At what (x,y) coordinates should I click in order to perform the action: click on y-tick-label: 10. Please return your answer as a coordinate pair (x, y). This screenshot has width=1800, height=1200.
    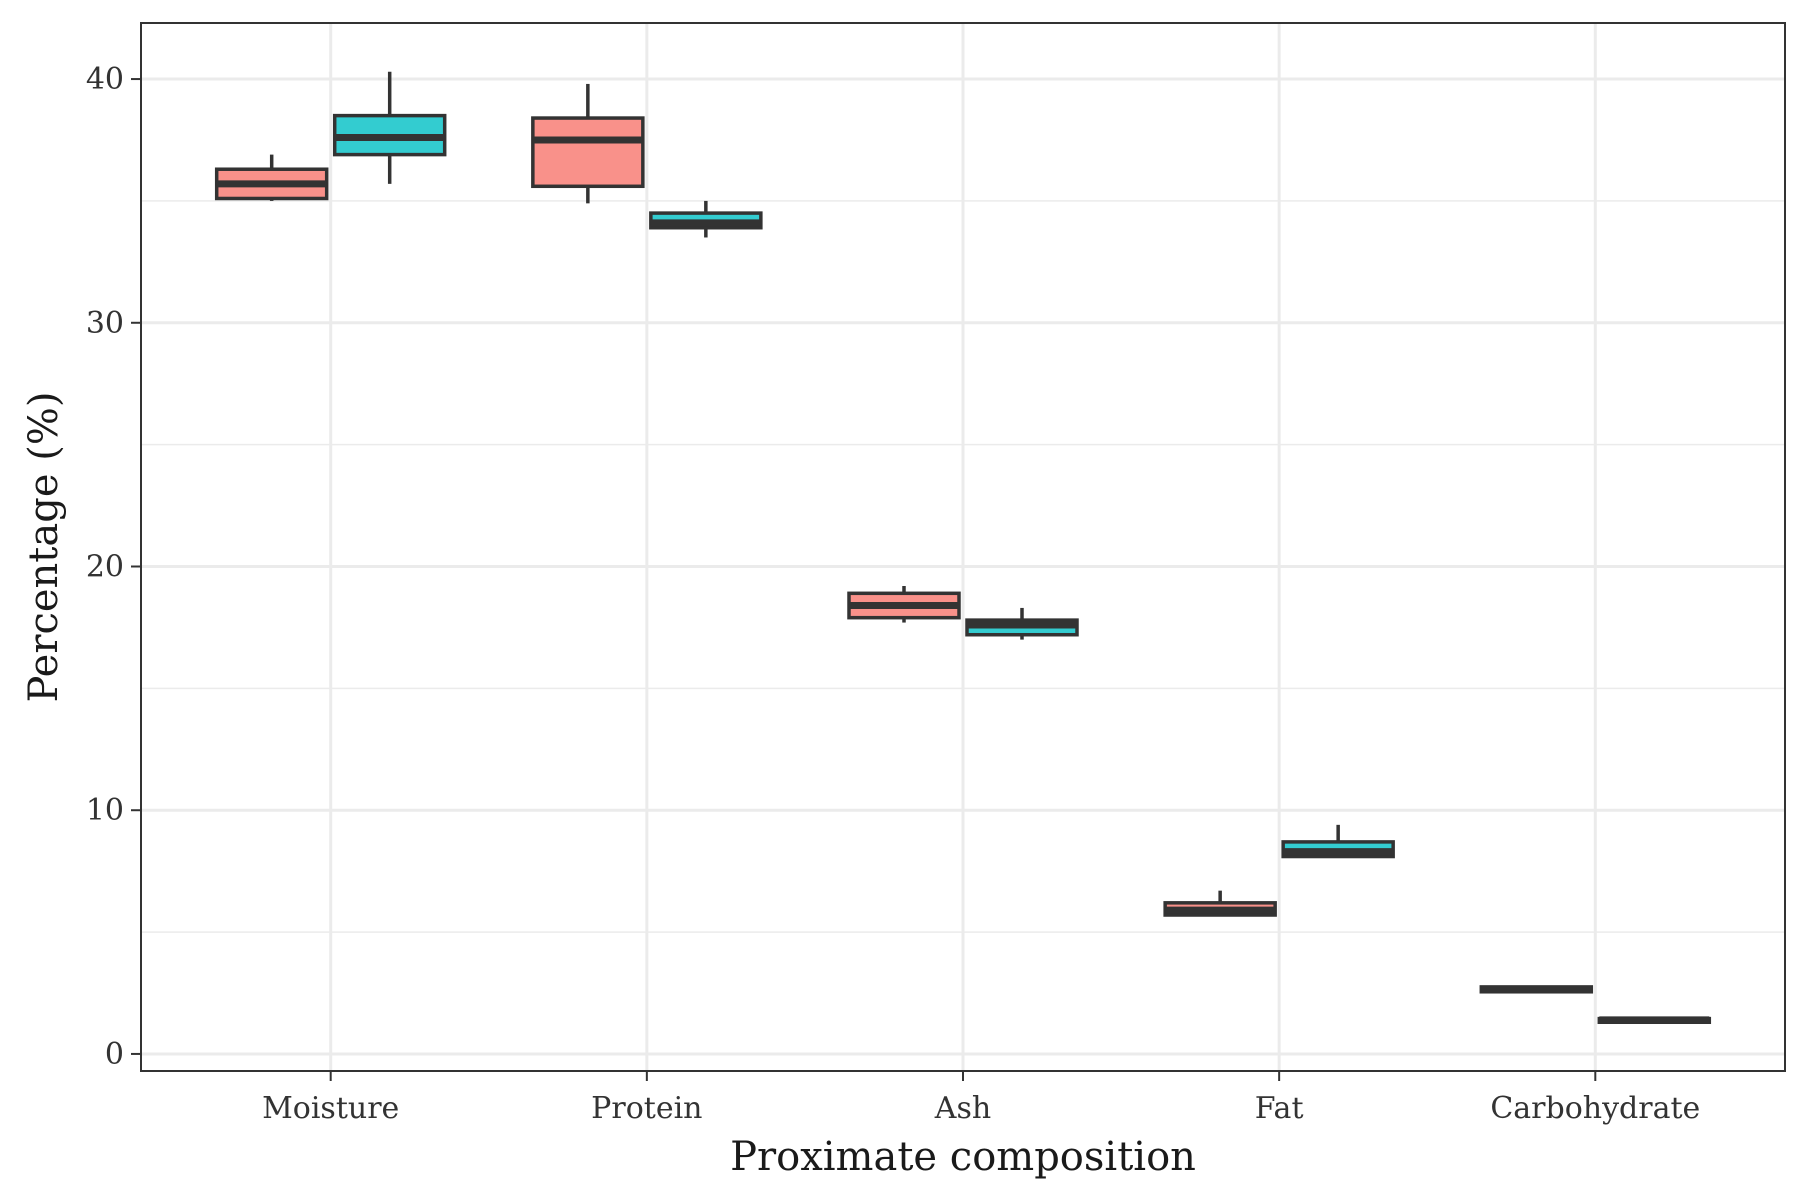
    Looking at the image, I should click on (105, 810).